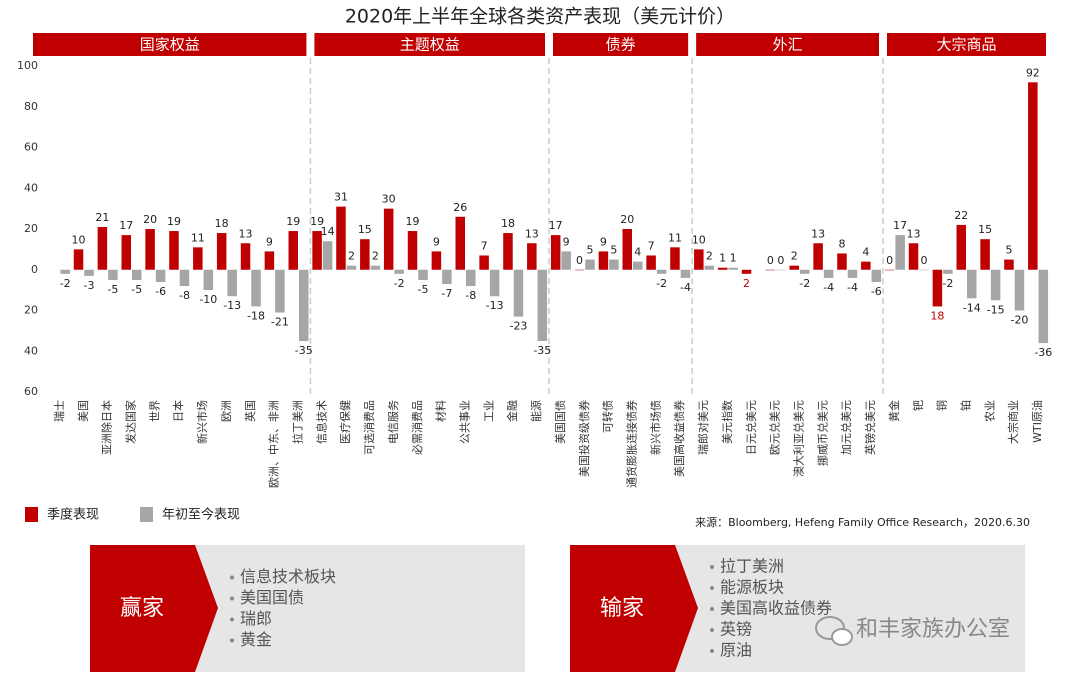 The height and width of the screenshot is (682, 1080). Describe the element at coordinates (1033, 72) in the screenshot. I see `data-label: 92` at that location.